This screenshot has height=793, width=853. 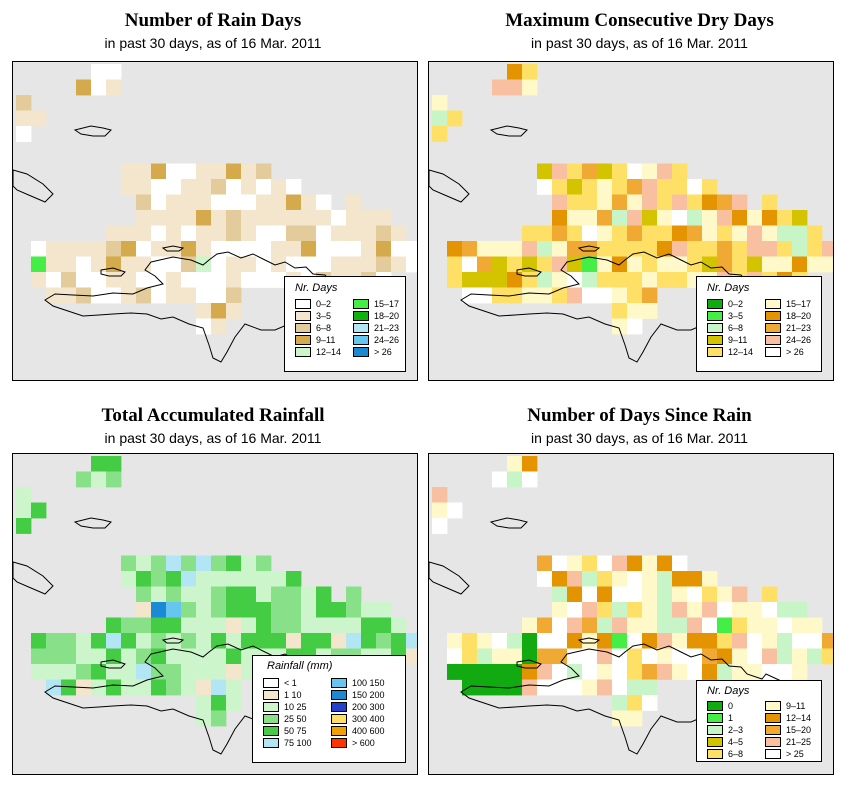 What do you see at coordinates (736, 754) in the screenshot?
I see `legend-label: 6–8` at bounding box center [736, 754].